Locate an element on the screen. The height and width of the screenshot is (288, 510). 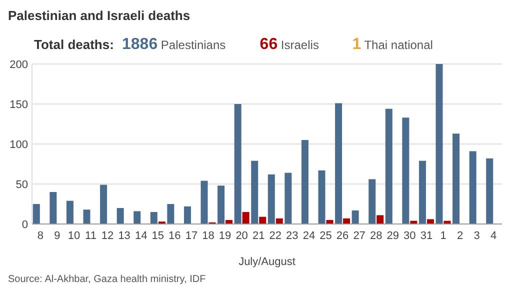
x-tick-label: 16 is located at coordinates (174, 236).